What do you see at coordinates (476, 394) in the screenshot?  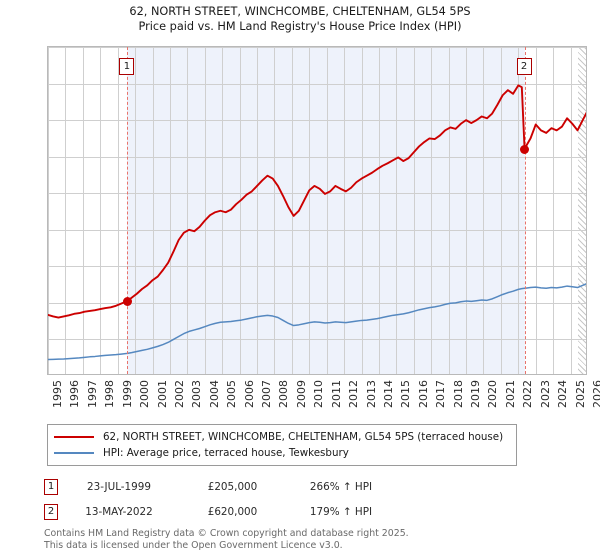 I see `x-tick-label: 2019` at bounding box center [476, 394].